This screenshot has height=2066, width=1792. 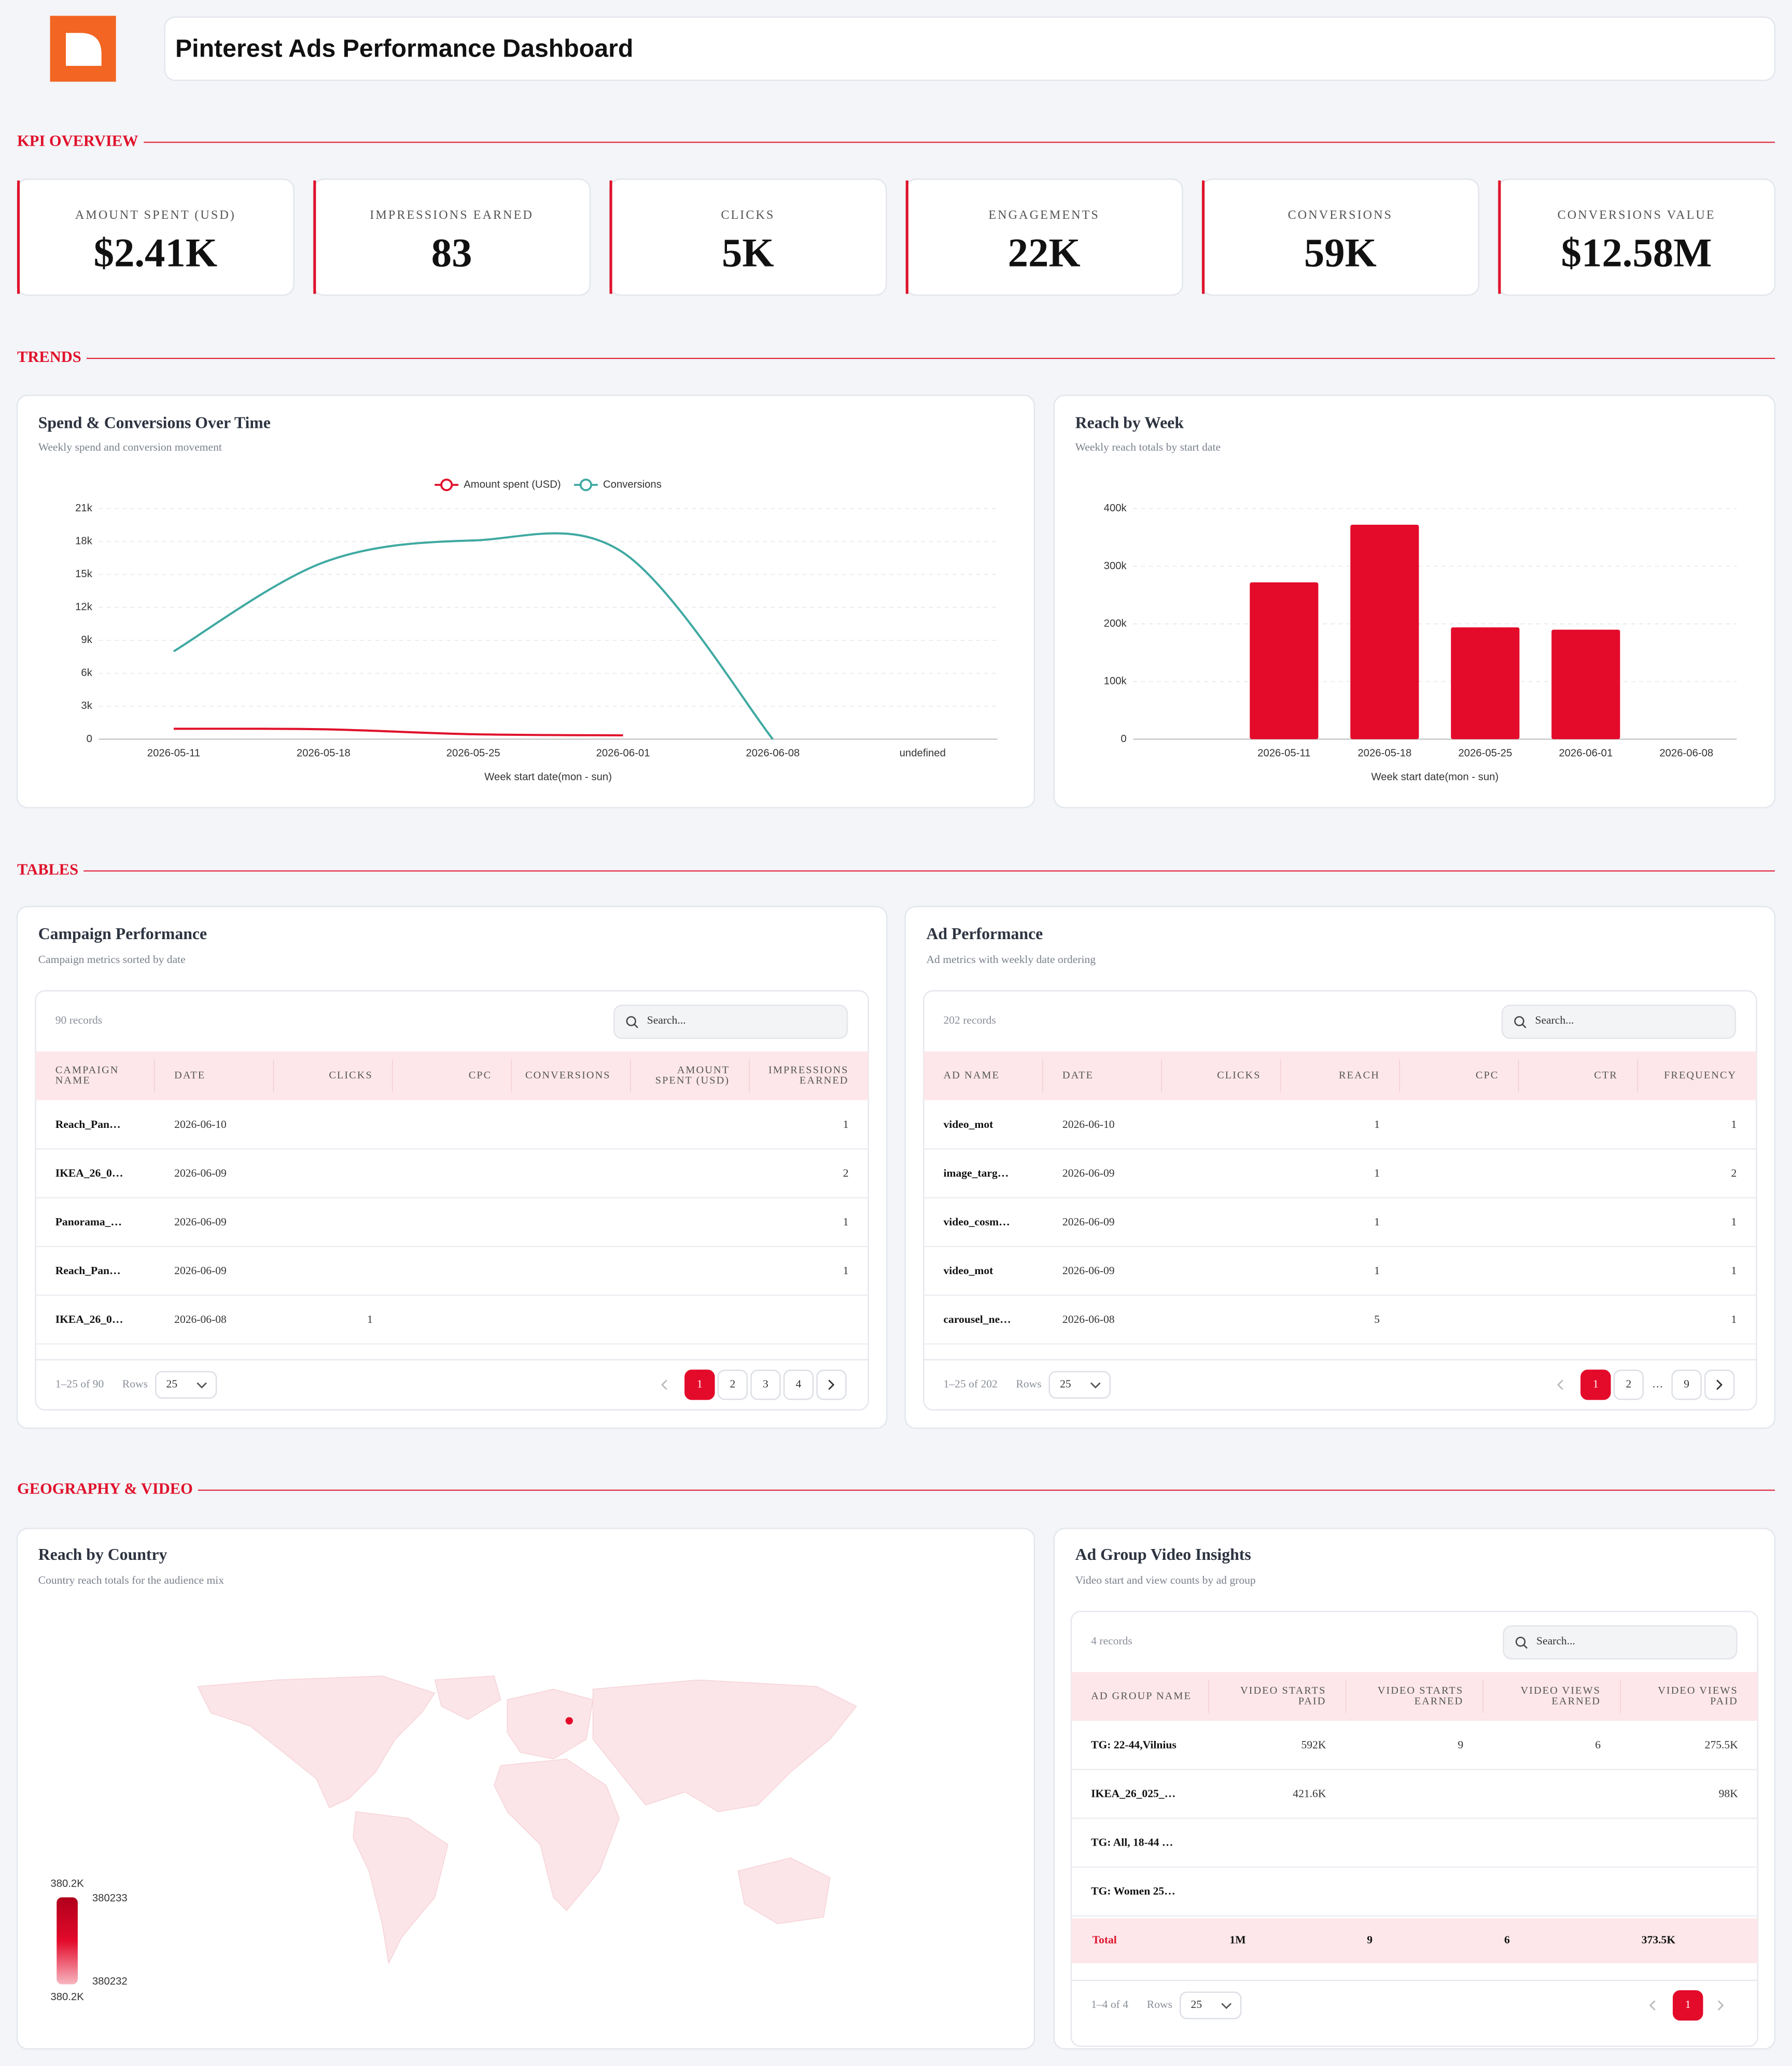 I want to click on table-cell: TG: 22-44,Vilnius, so click(x=1134, y=1745).